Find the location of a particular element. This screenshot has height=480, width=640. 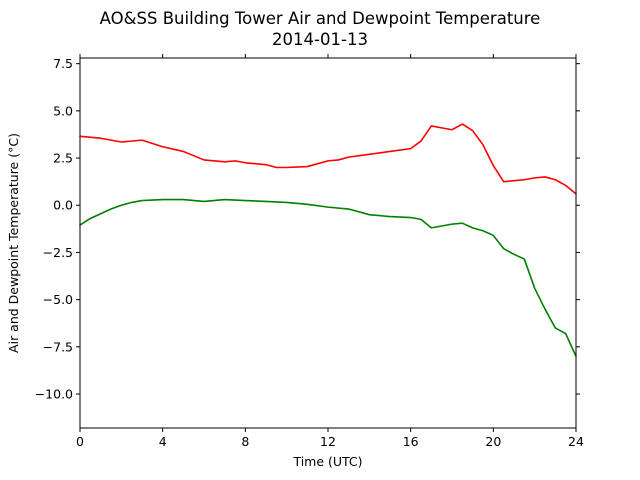

x-tick-label: 24 is located at coordinates (576, 441).